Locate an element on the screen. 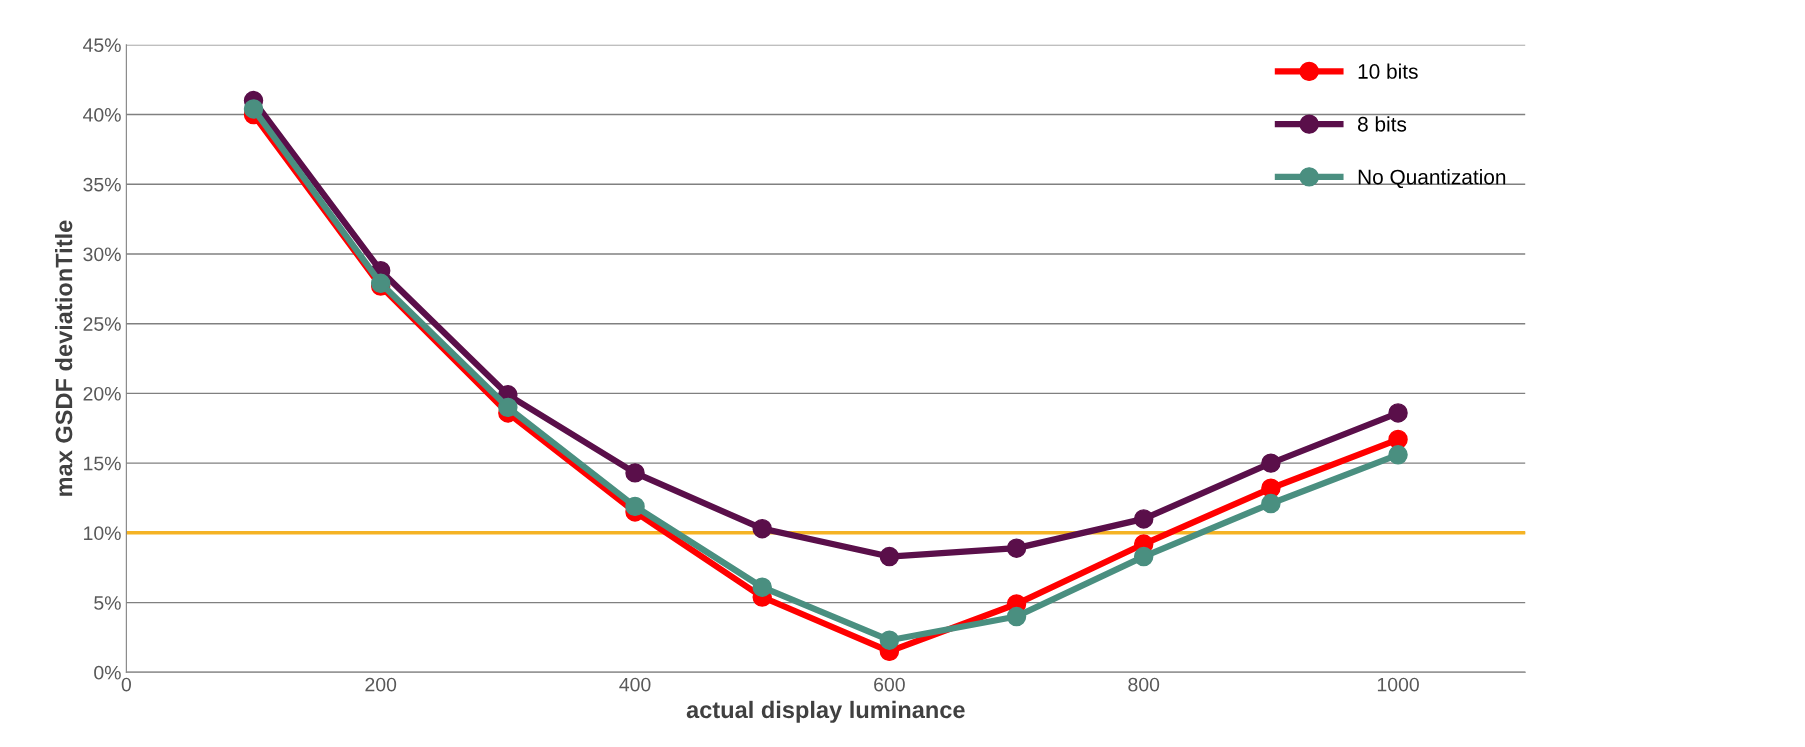 The height and width of the screenshot is (747, 1805). y-axis-title: max GSDF deviationTitle is located at coordinates (64, 358).